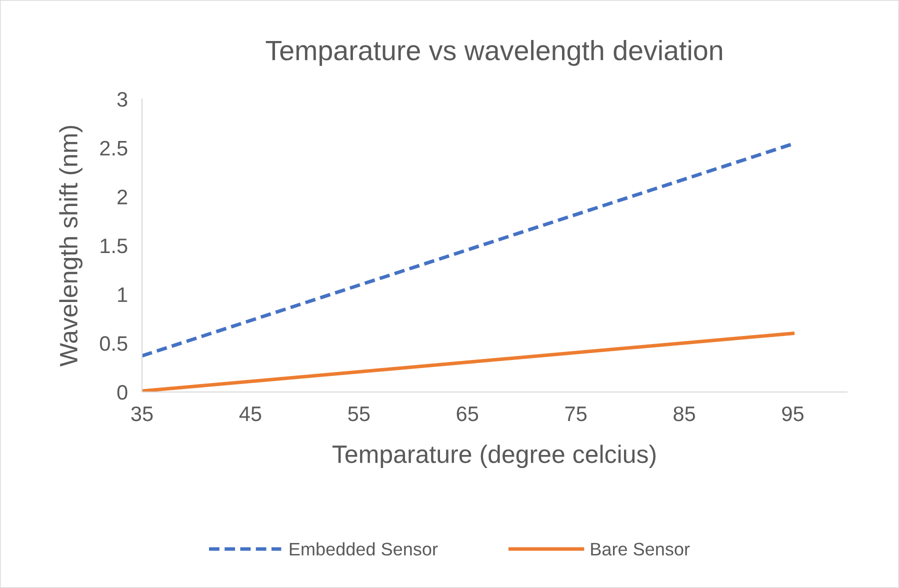 Image resolution: width=899 pixels, height=588 pixels. I want to click on y-tick-label: 2.5, so click(114, 148).